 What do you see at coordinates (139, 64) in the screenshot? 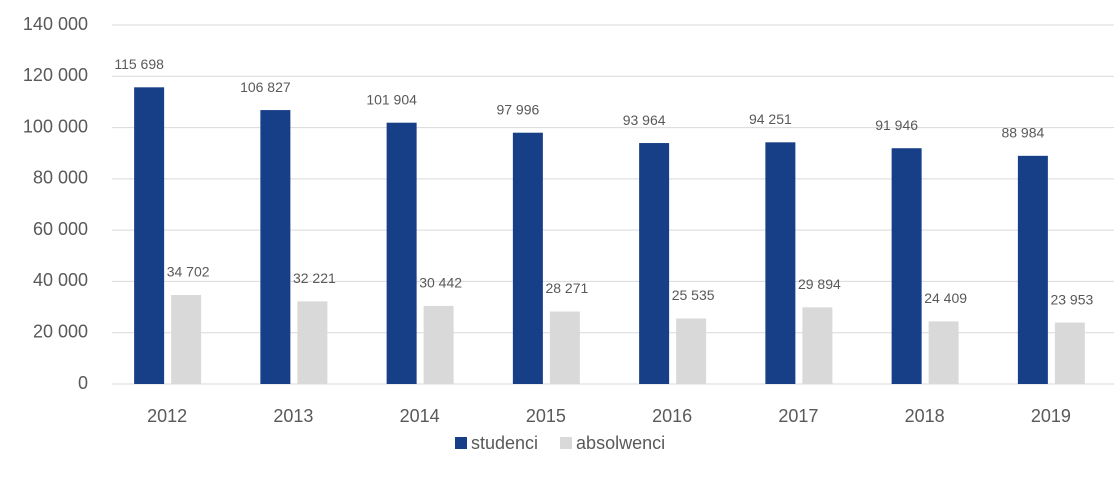
I see `value-label: 115 698` at bounding box center [139, 64].